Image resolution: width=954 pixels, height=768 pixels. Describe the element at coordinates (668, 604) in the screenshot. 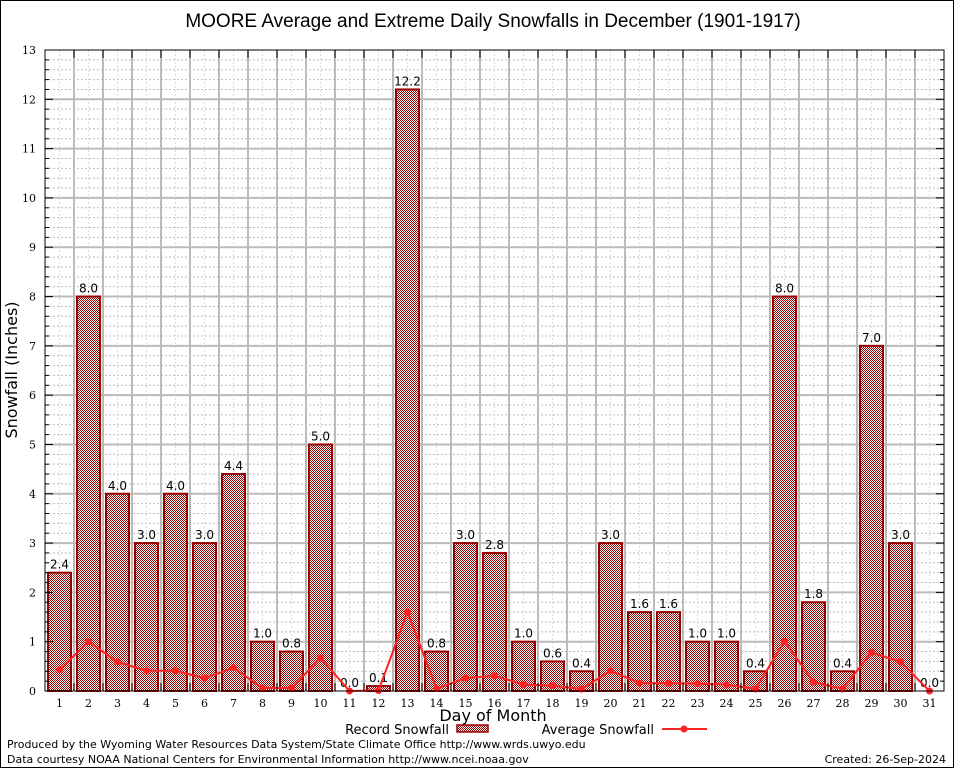

I see `bar-label-day-22: 1.6` at that location.